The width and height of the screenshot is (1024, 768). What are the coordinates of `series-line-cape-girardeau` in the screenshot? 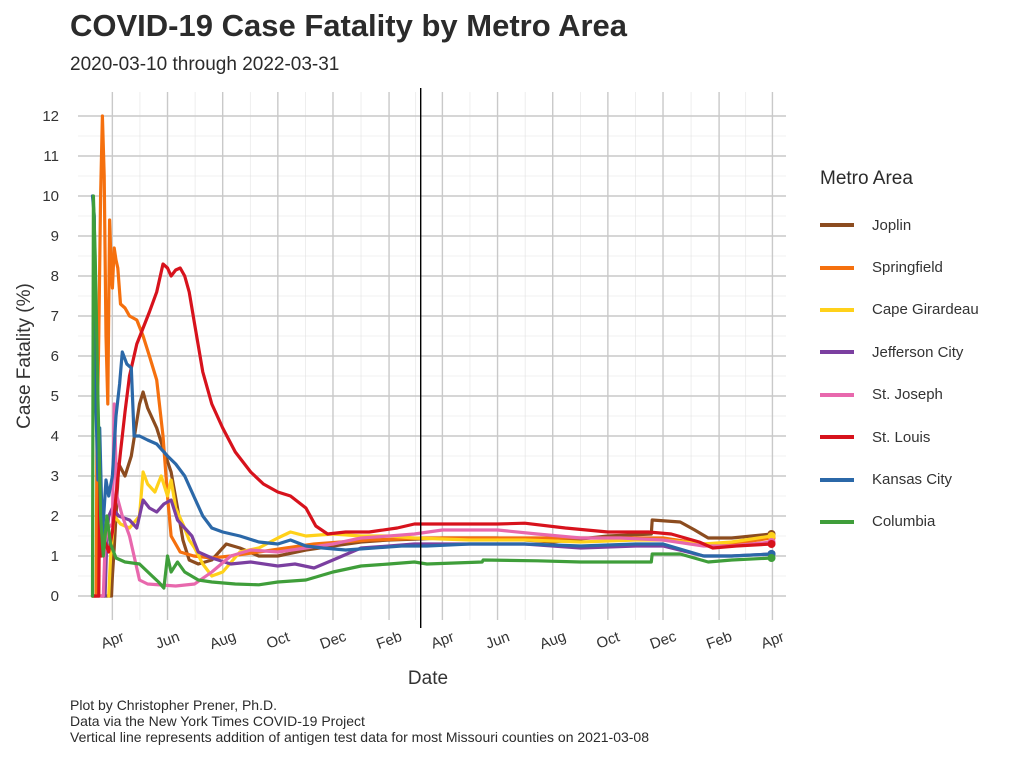 It's located at (440, 534).